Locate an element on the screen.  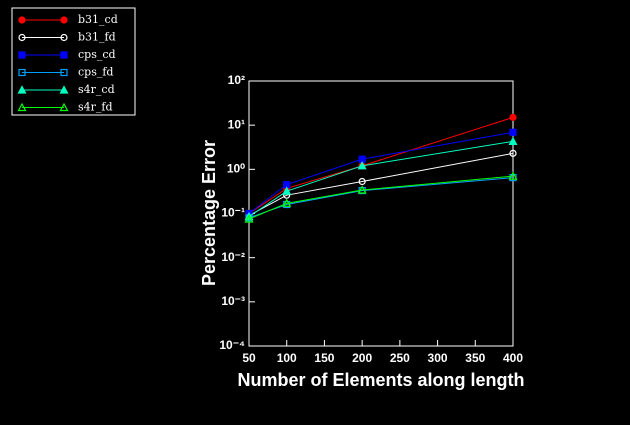
x-tick-label: 350 is located at coordinates (475, 358).